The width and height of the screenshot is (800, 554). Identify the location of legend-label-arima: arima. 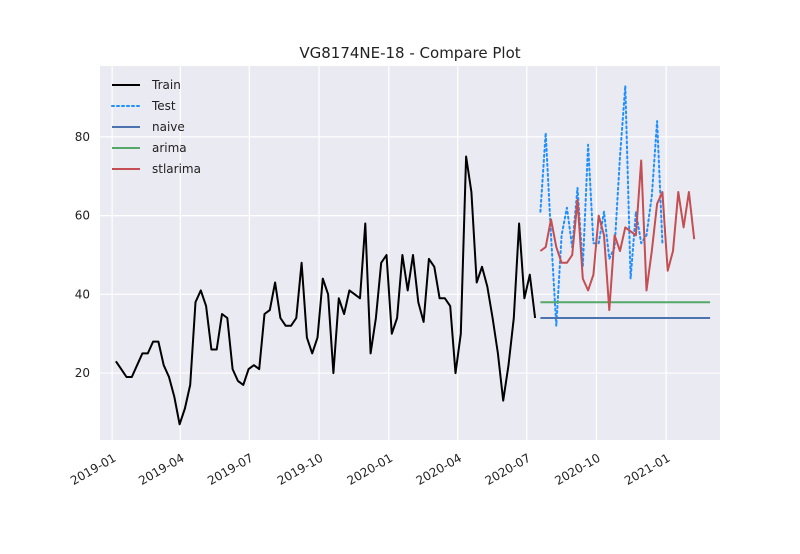
(169, 148).